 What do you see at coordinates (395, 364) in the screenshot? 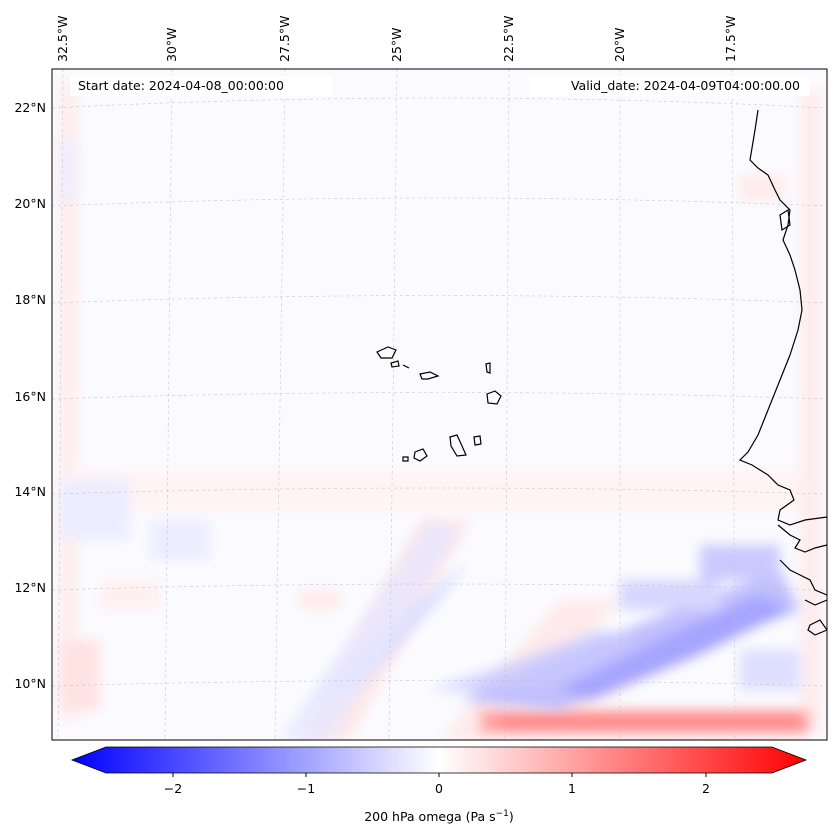
I see `island-sao-vicente` at bounding box center [395, 364].